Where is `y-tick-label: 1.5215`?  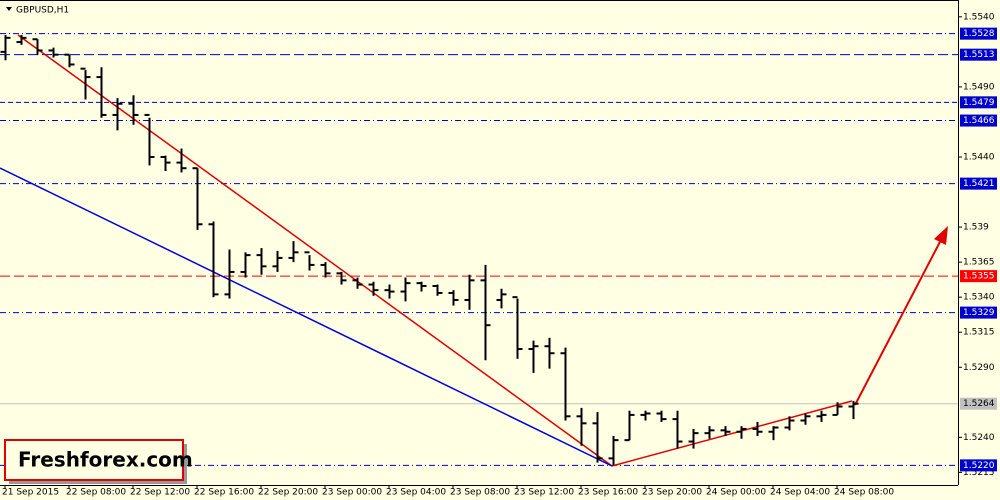
y-tick-label: 1.5215 is located at coordinates (979, 473).